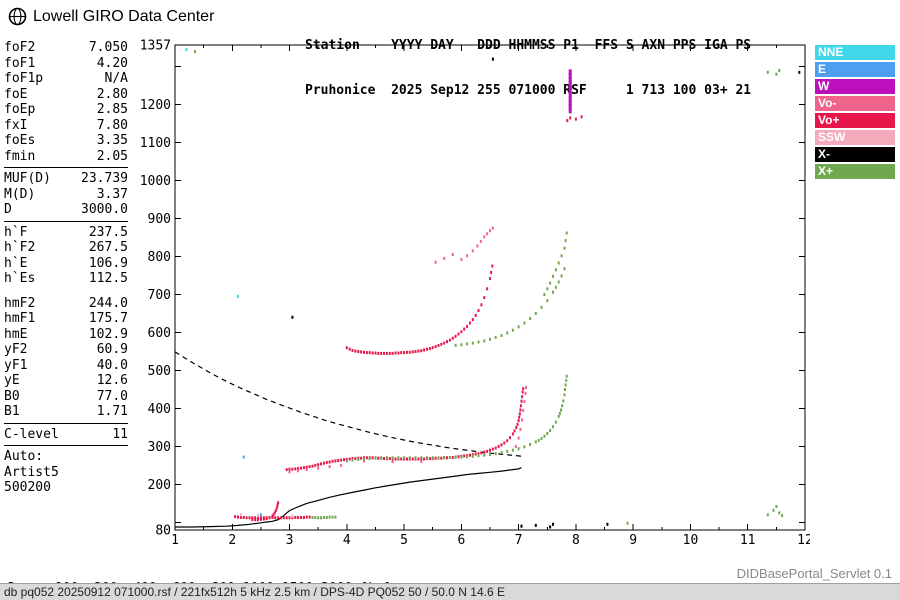 The height and width of the screenshot is (600, 900). I want to click on param-row-hmf1: hmF1 175.7, so click(66, 319).